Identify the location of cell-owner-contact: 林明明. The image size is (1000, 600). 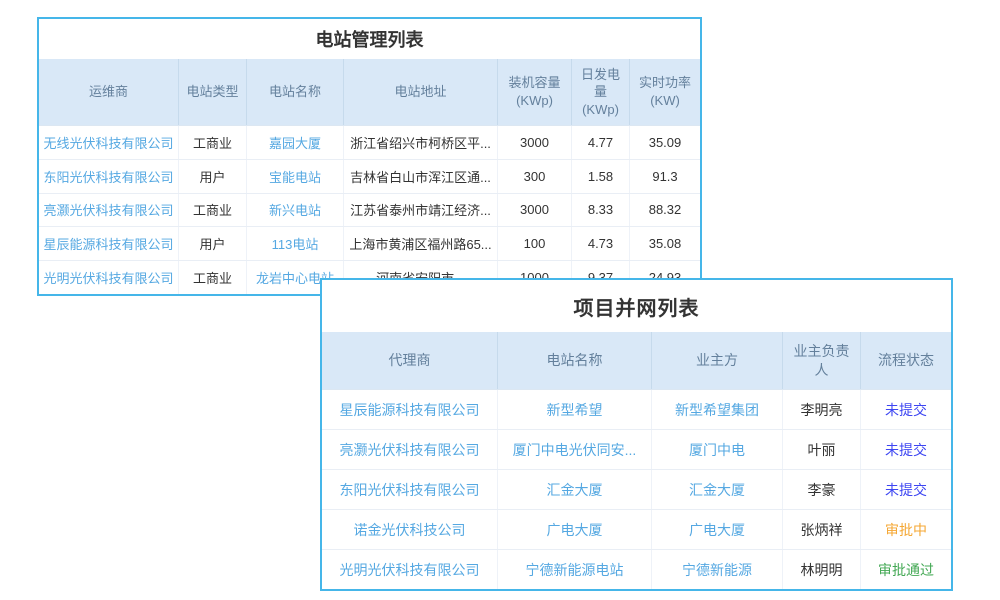
(822, 569).